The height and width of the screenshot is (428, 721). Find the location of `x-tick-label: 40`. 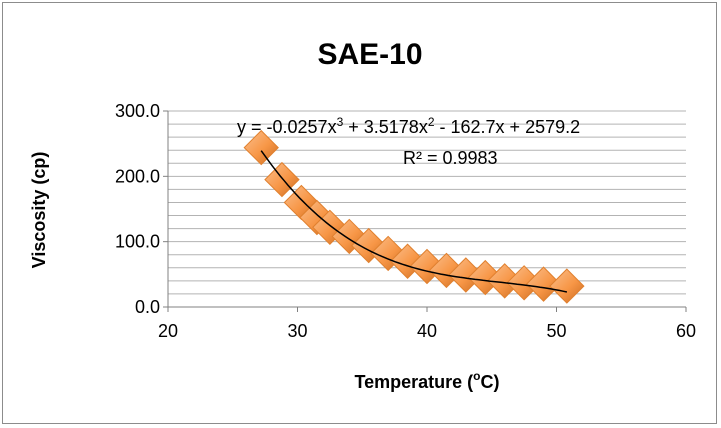

x-tick-label: 40 is located at coordinates (427, 331).